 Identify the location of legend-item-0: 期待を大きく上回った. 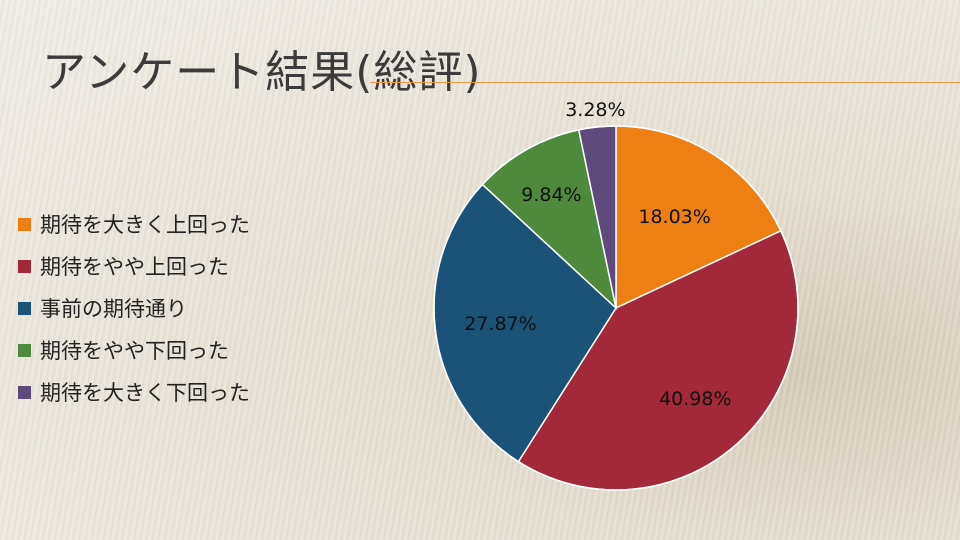
(134, 224).